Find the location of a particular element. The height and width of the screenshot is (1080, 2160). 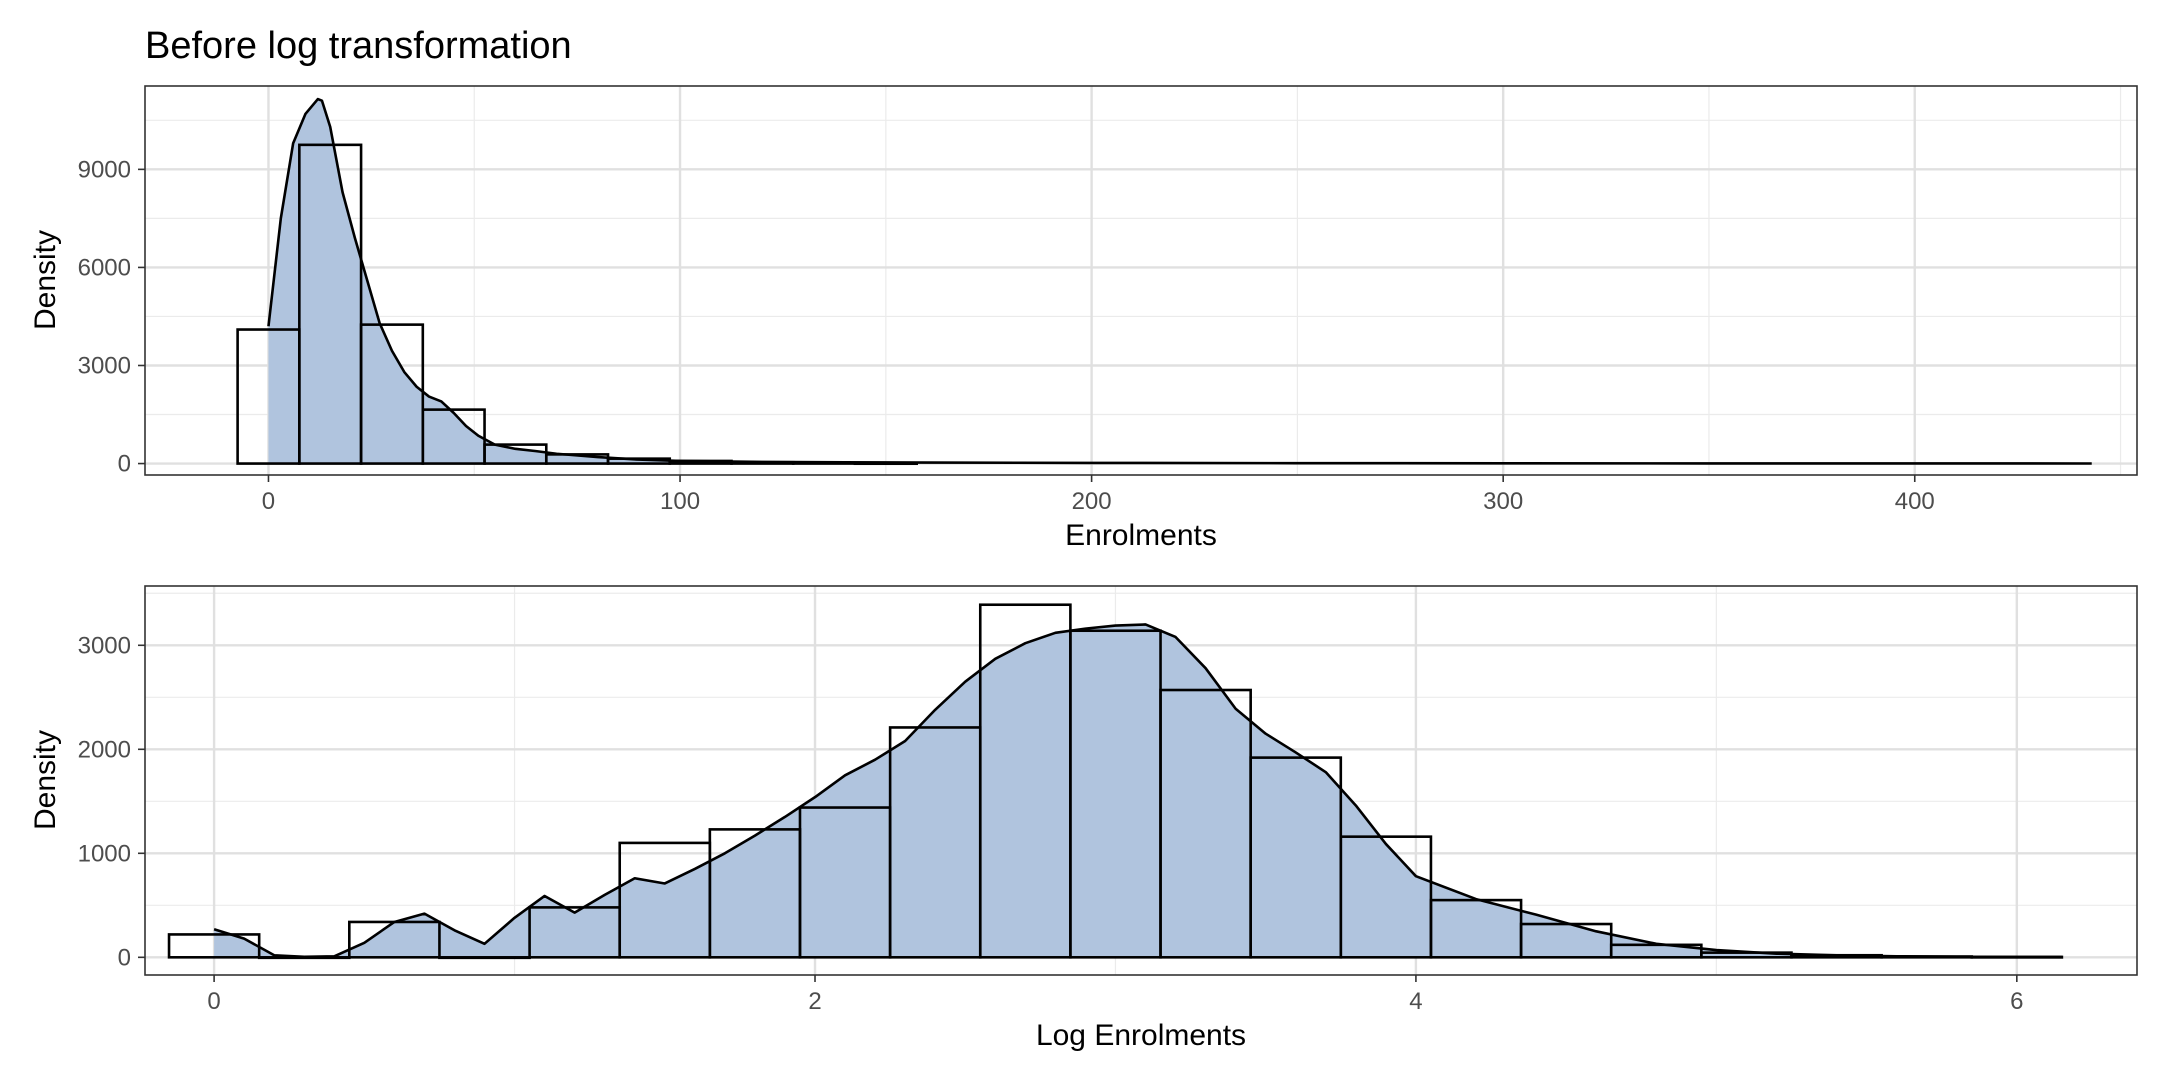

x-tick-label: 300 is located at coordinates (1503, 501).